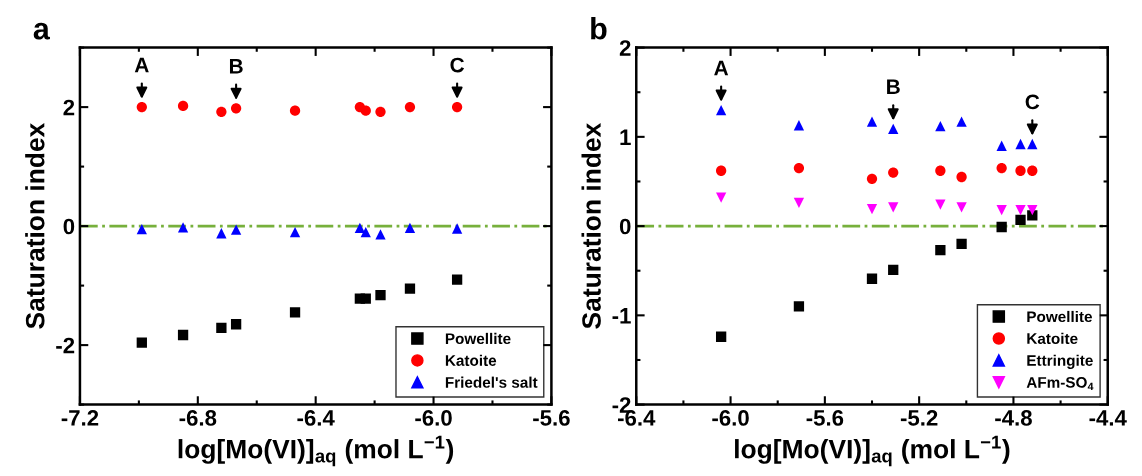 The height and width of the screenshot is (476, 1142). I want to click on legend-label: AFm-SO$_{4}$, so click(1060, 383).